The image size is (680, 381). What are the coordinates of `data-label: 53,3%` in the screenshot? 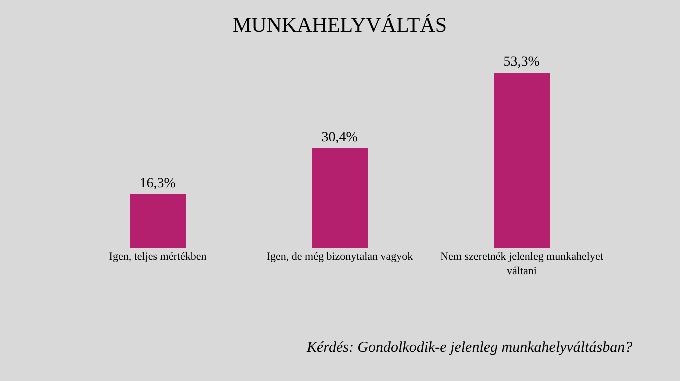 It's located at (522, 62).